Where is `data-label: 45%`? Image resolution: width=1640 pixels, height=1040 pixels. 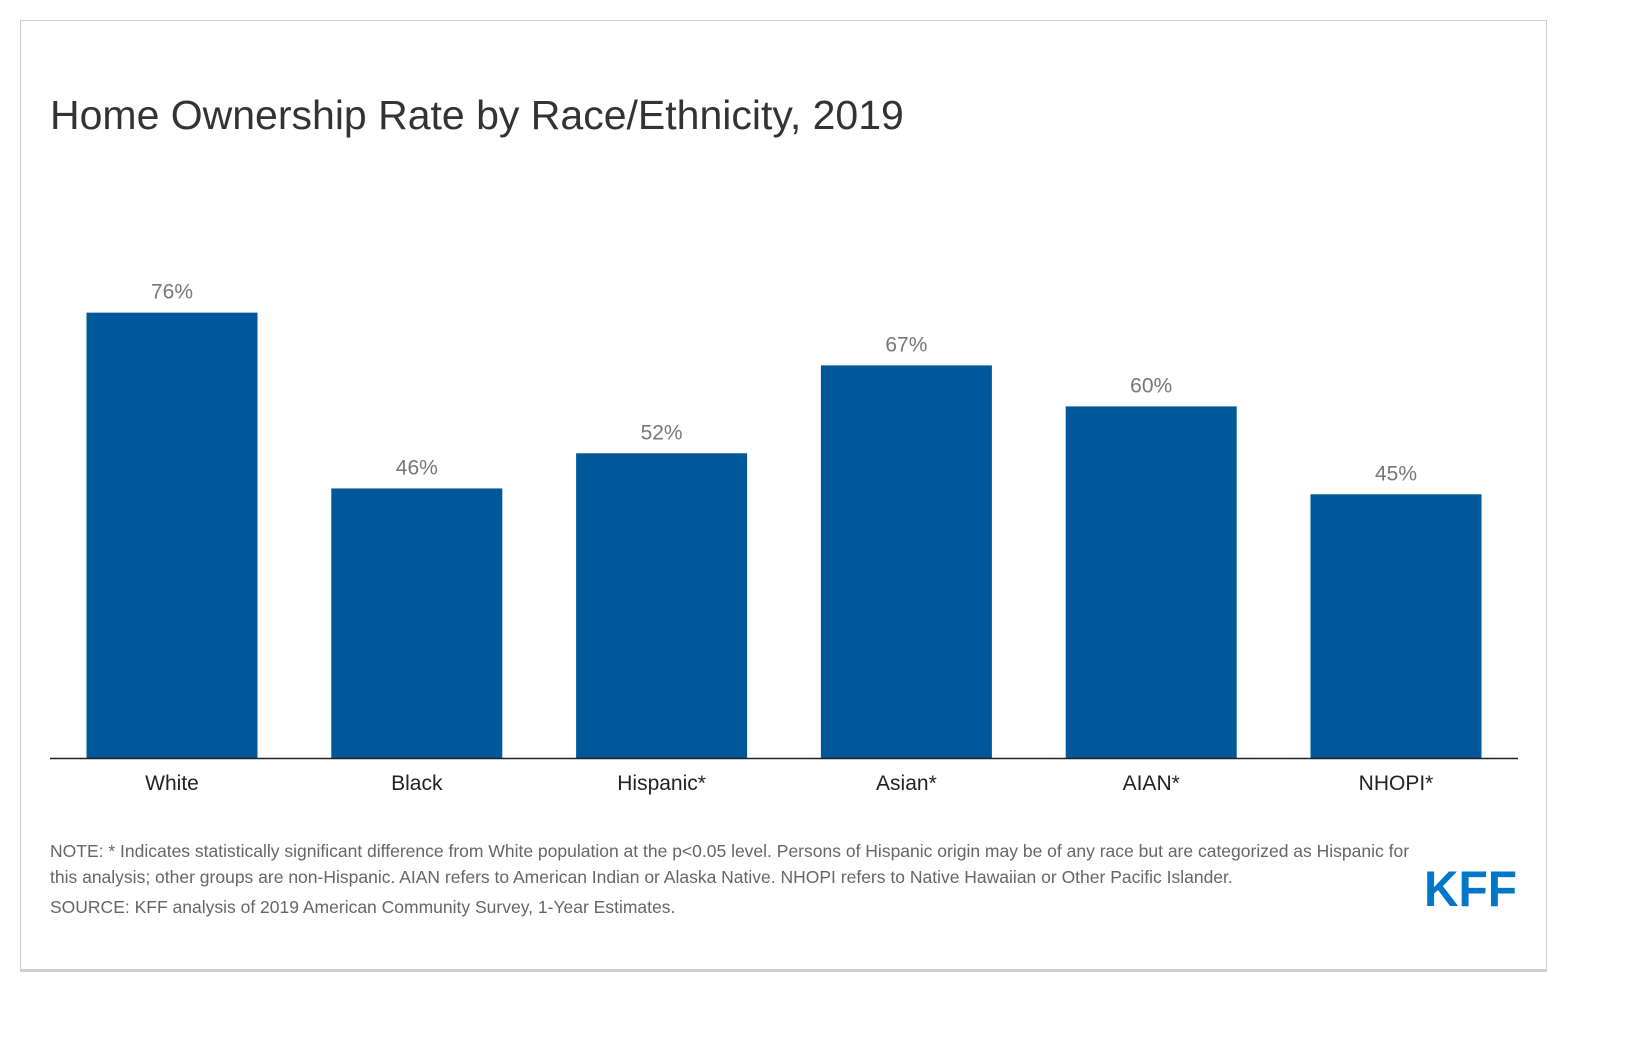
data-label: 45% is located at coordinates (1396, 473).